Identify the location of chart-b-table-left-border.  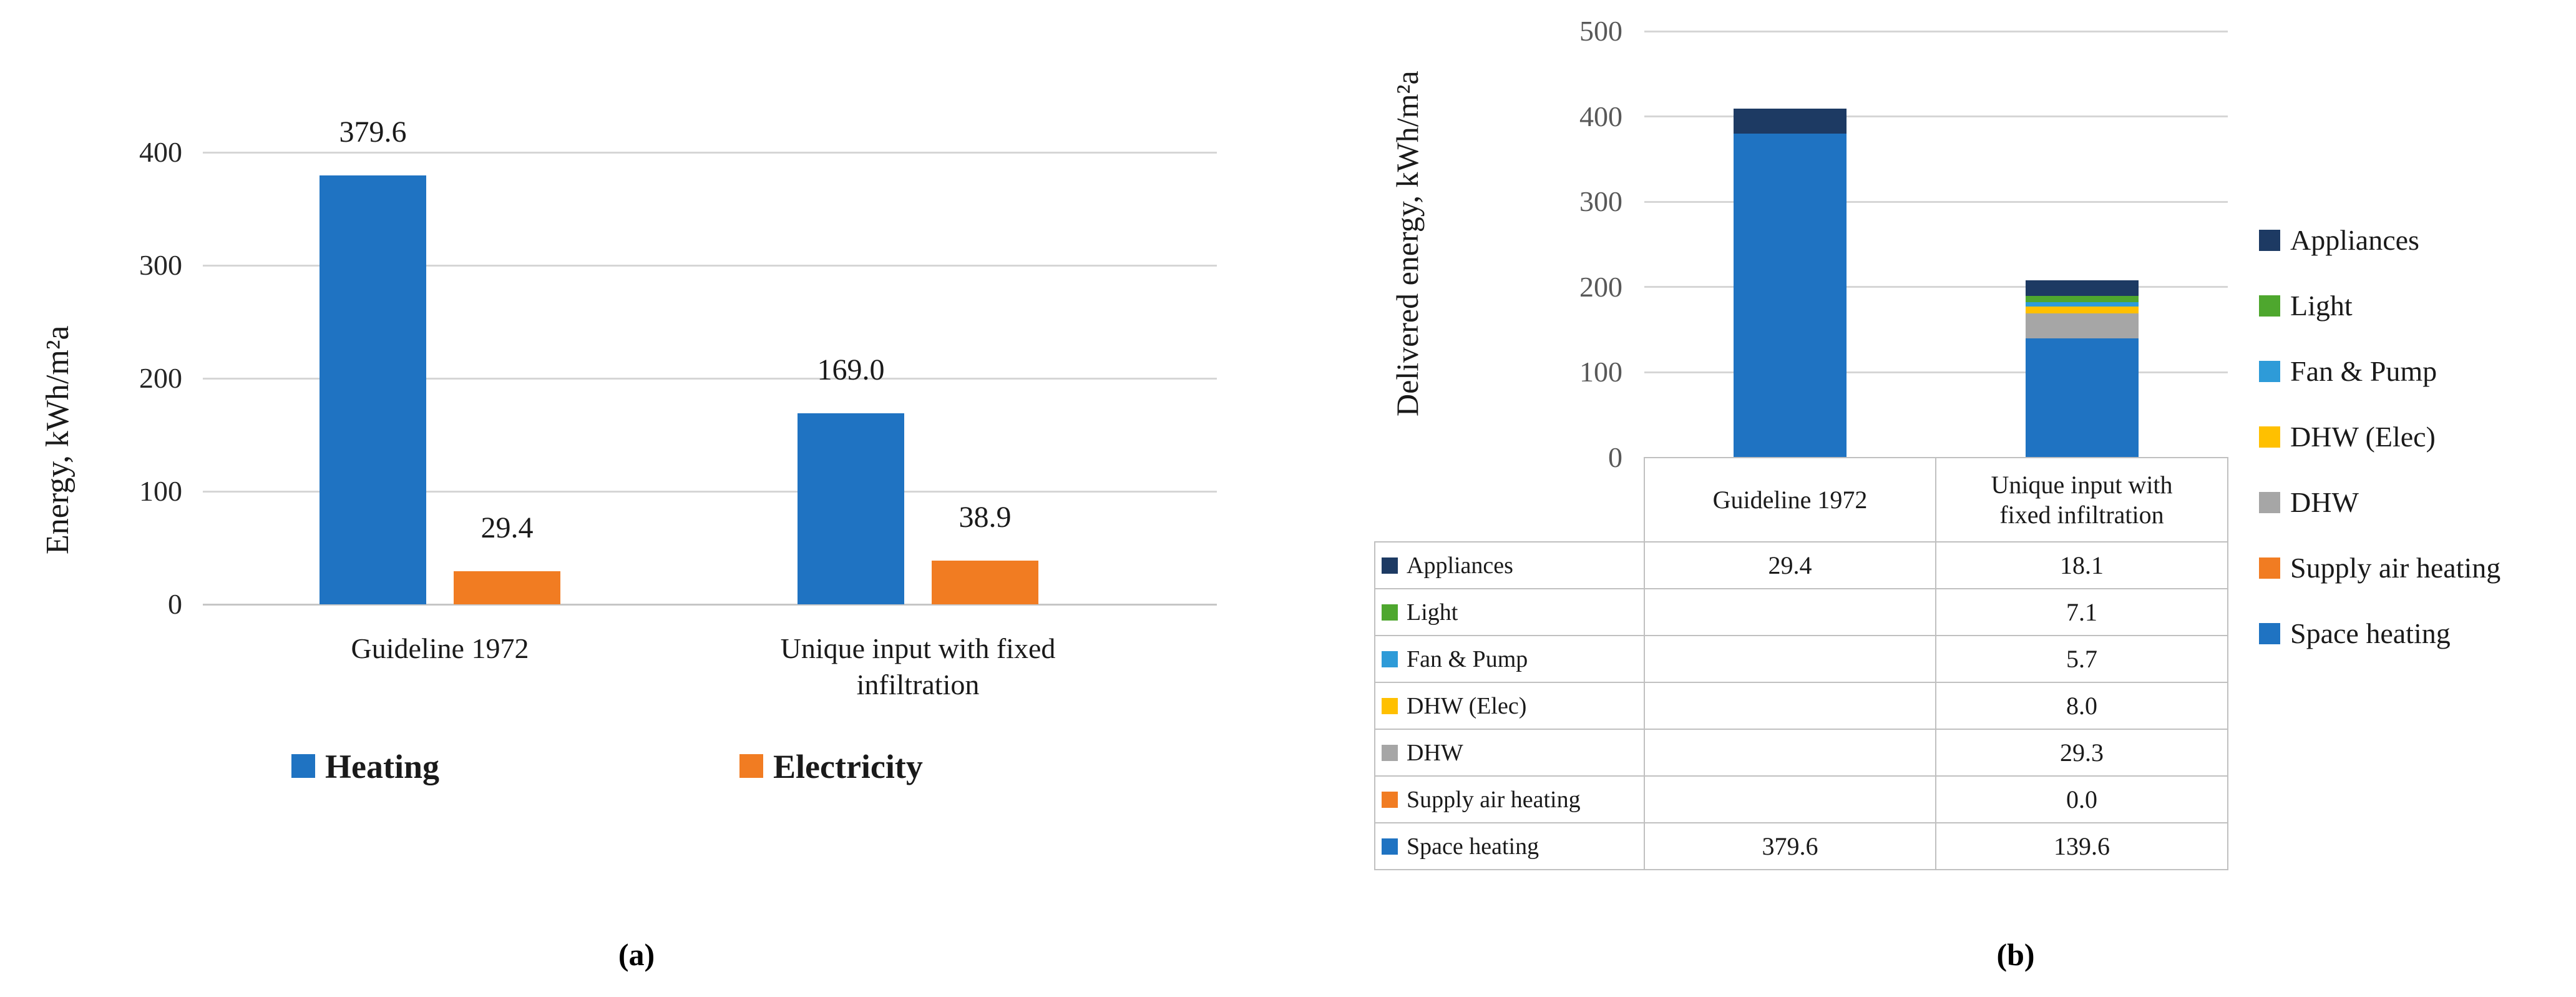
(1374, 705).